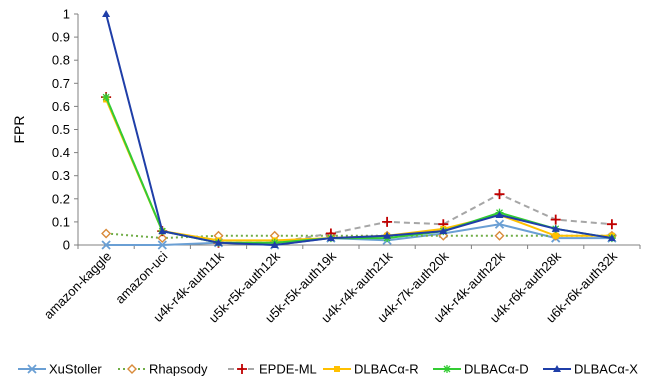  I want to click on legend-item-Rhapsody: Rhapsody, so click(163, 369).